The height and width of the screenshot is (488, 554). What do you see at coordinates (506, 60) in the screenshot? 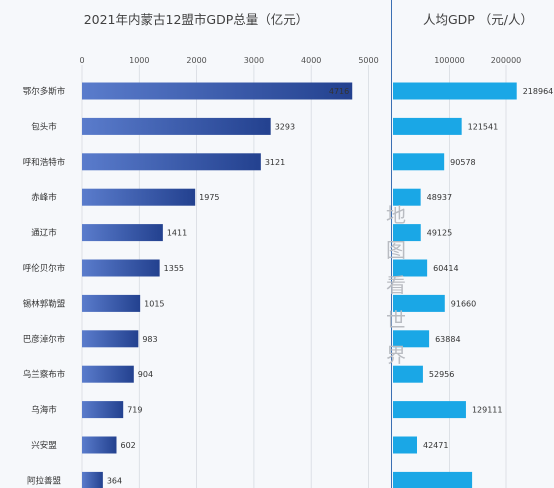
I see `right-tick-label: 200000` at bounding box center [506, 60].